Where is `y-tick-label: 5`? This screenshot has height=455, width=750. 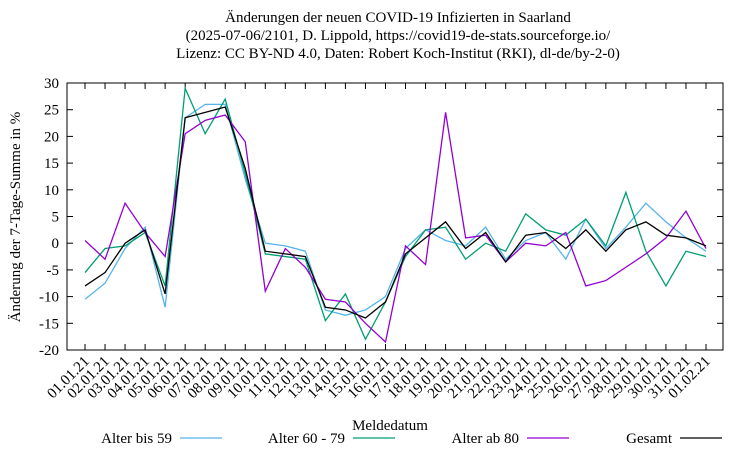 y-tick-label: 5 is located at coordinates (56, 218).